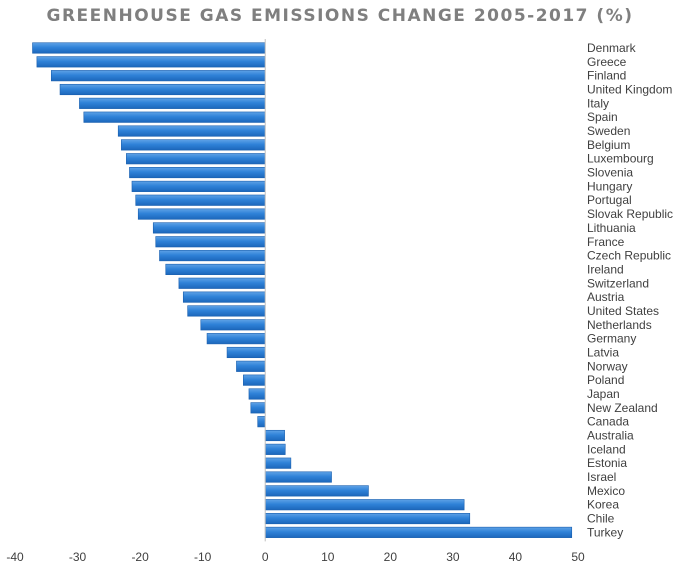  What do you see at coordinates (209, 228) in the screenshot?
I see `bar-lithuania` at bounding box center [209, 228].